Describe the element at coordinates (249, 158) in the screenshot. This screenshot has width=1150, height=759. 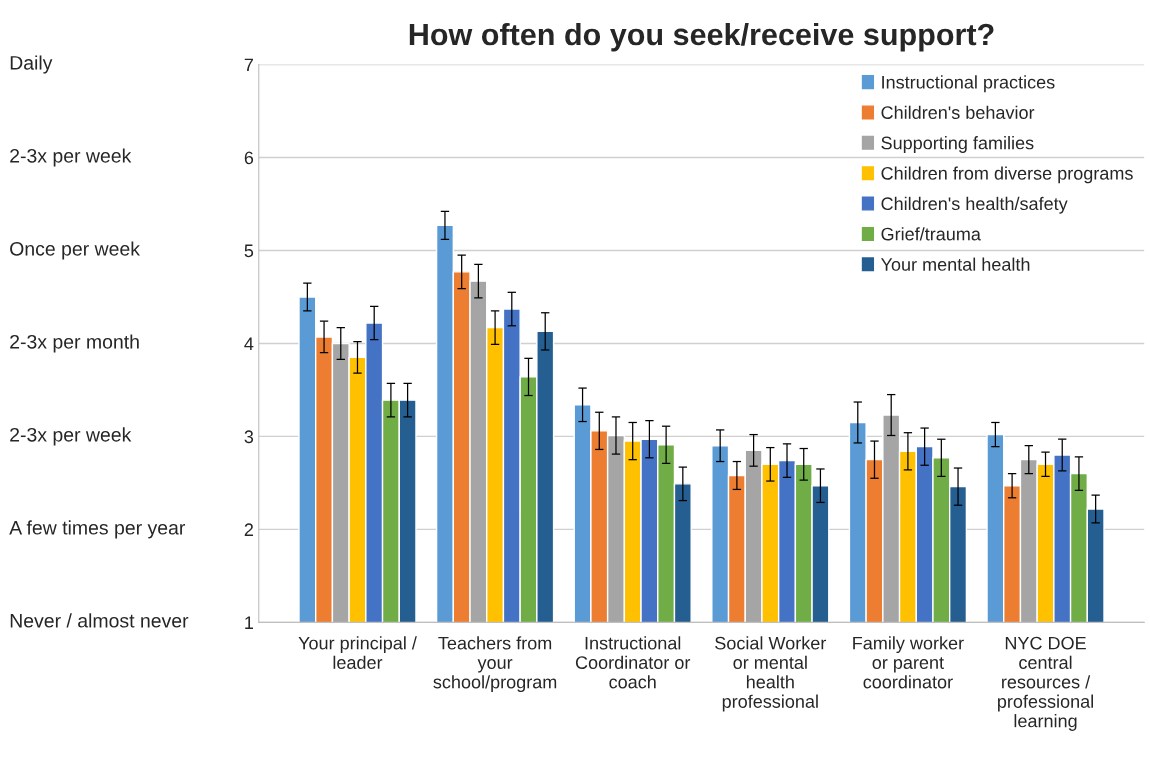
I see `y-tick-label: 6` at that location.